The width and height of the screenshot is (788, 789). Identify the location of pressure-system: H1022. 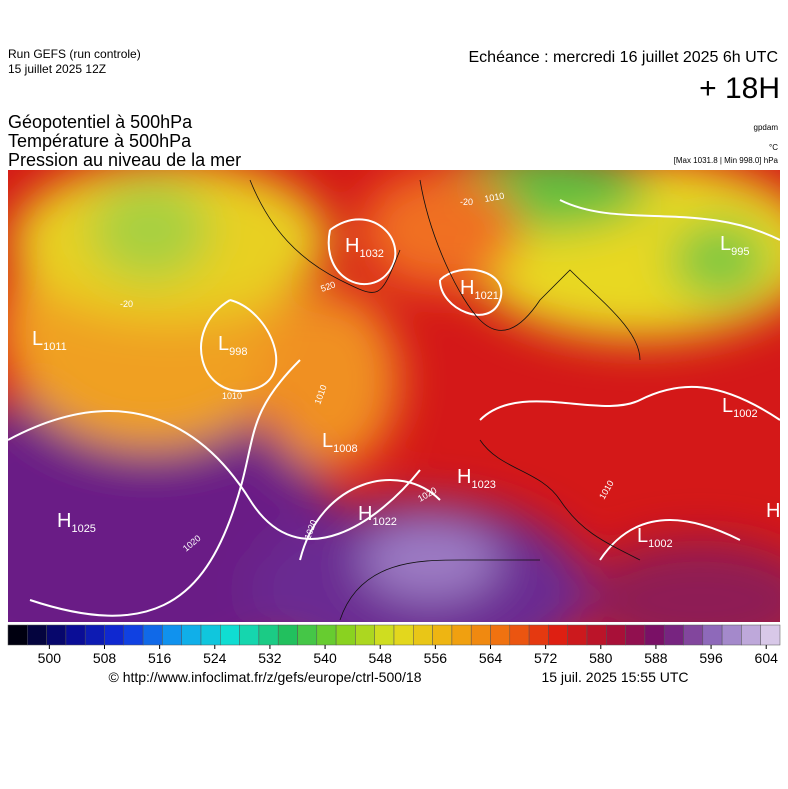
(377, 515).